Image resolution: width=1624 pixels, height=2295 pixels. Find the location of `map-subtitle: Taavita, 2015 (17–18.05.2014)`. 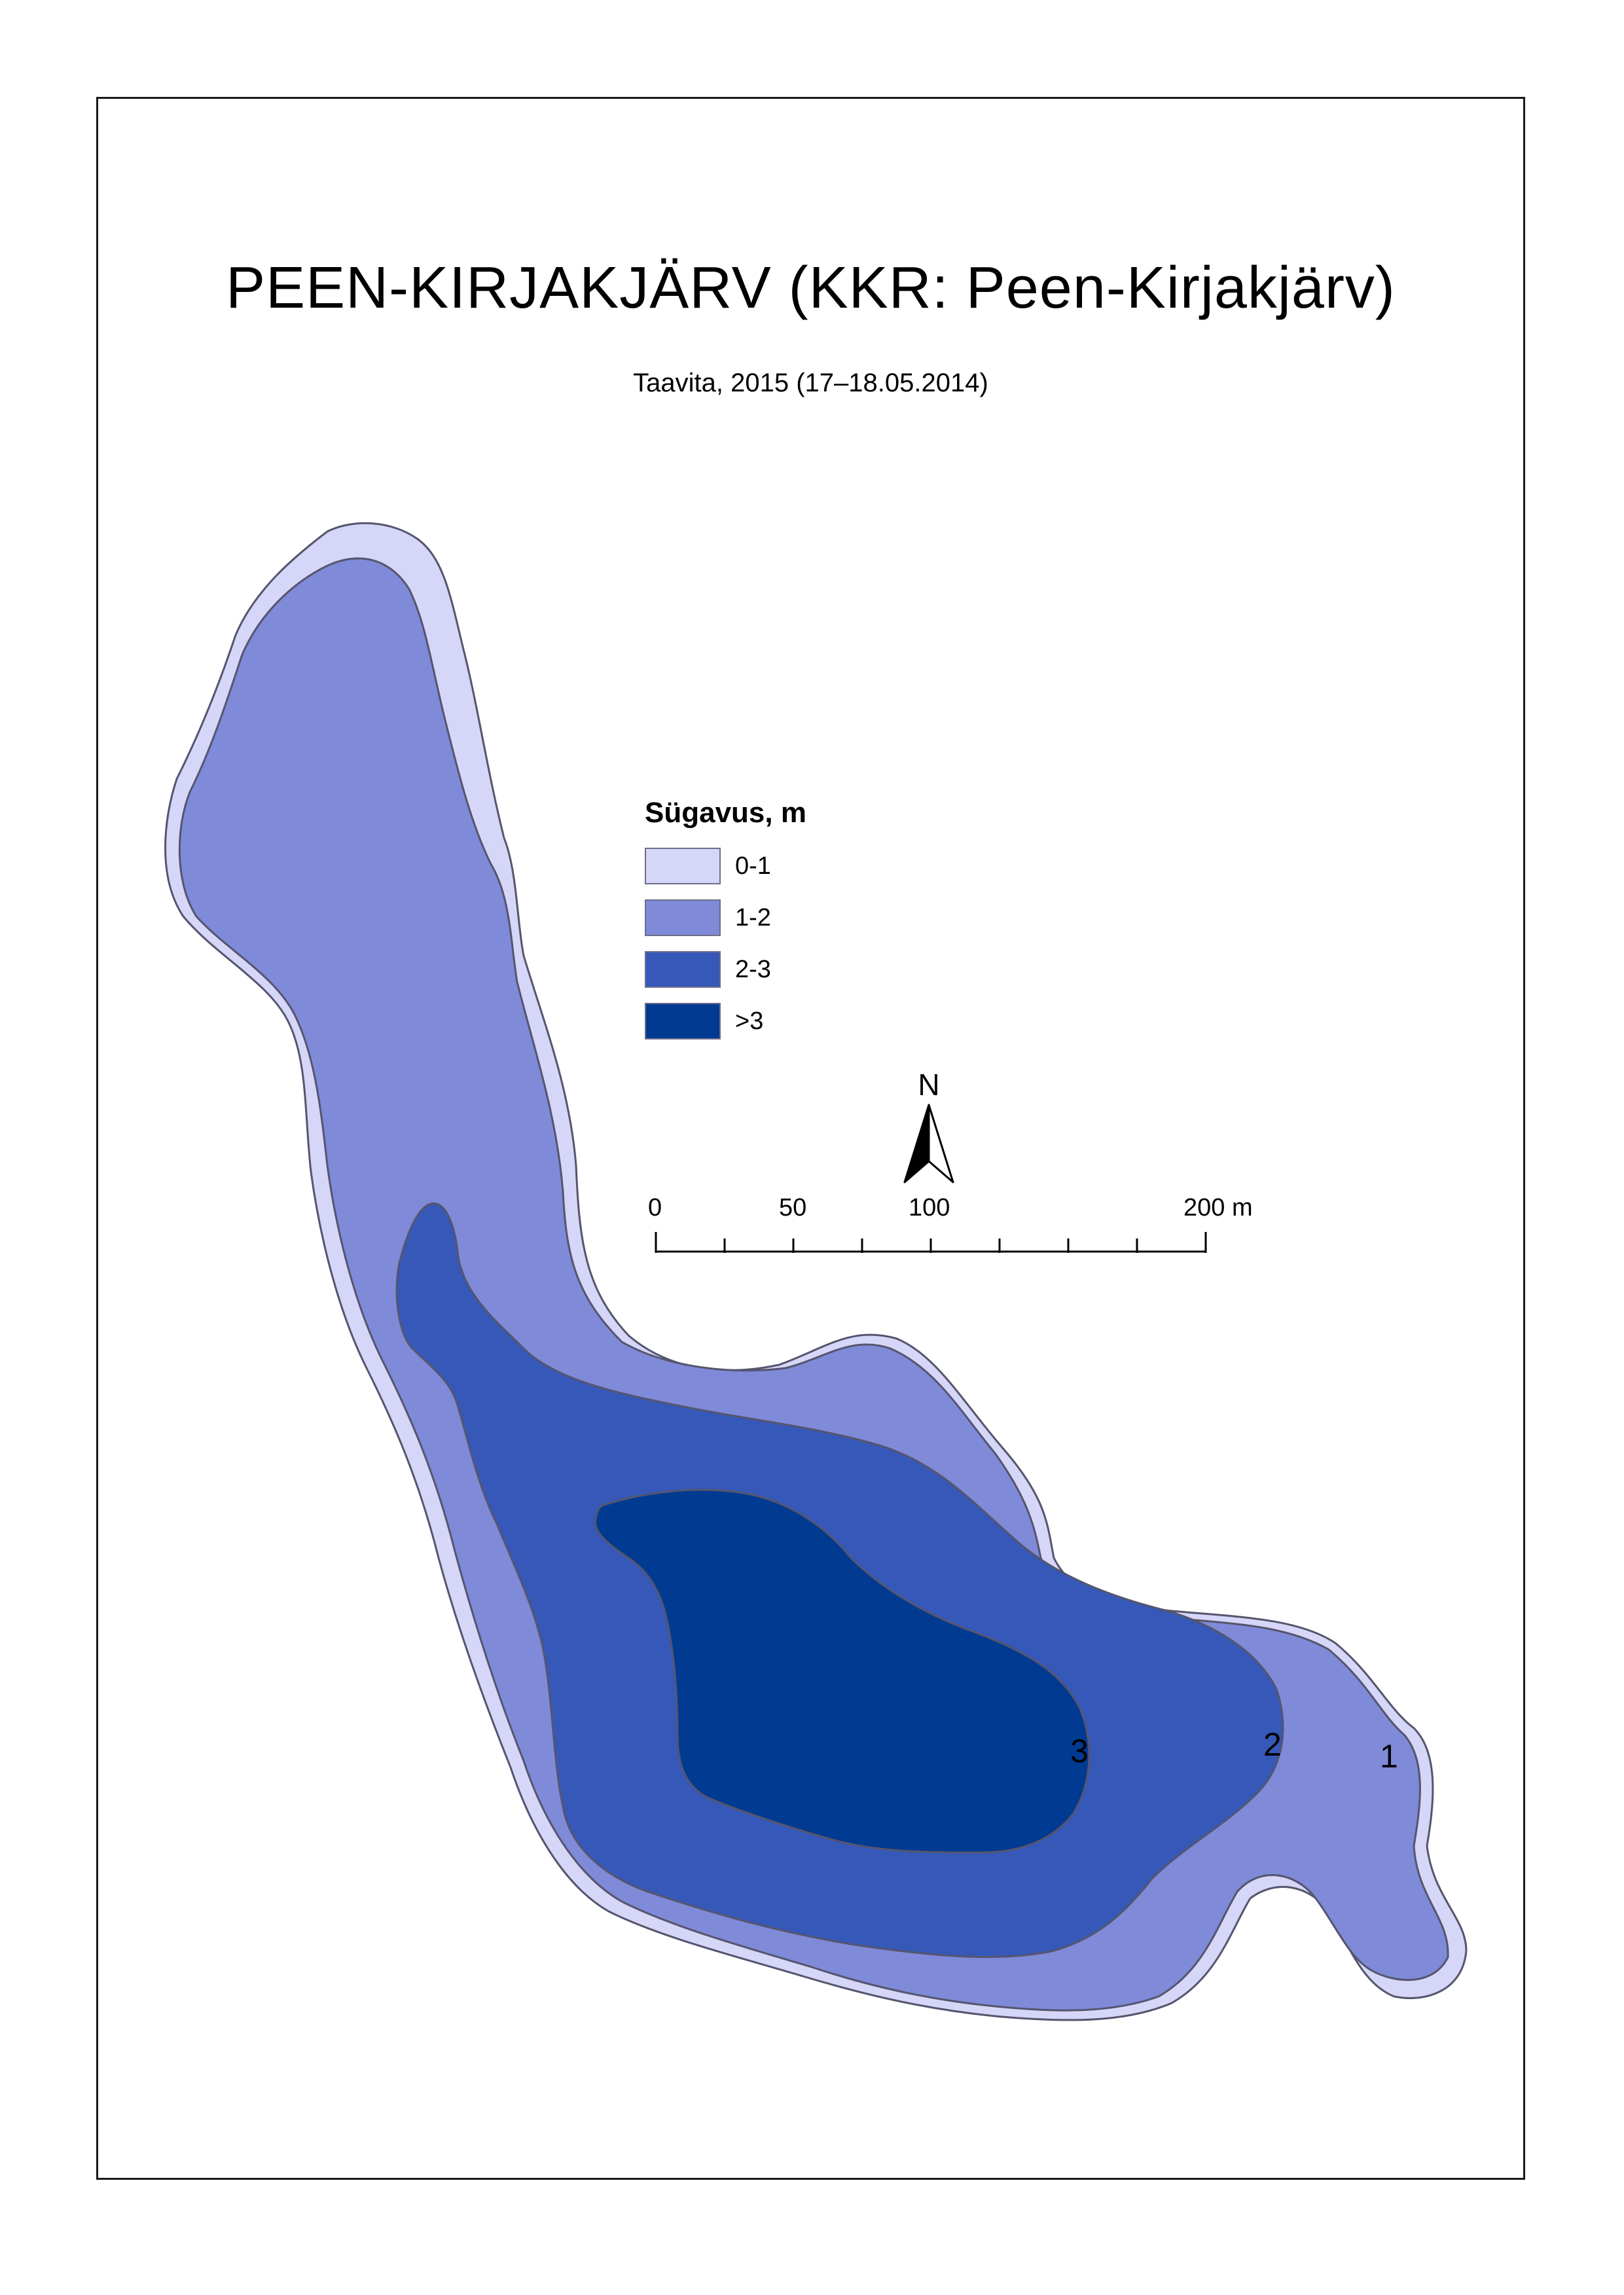

map-subtitle: Taavita, 2015 (17–18.05.2014) is located at coordinates (810, 383).